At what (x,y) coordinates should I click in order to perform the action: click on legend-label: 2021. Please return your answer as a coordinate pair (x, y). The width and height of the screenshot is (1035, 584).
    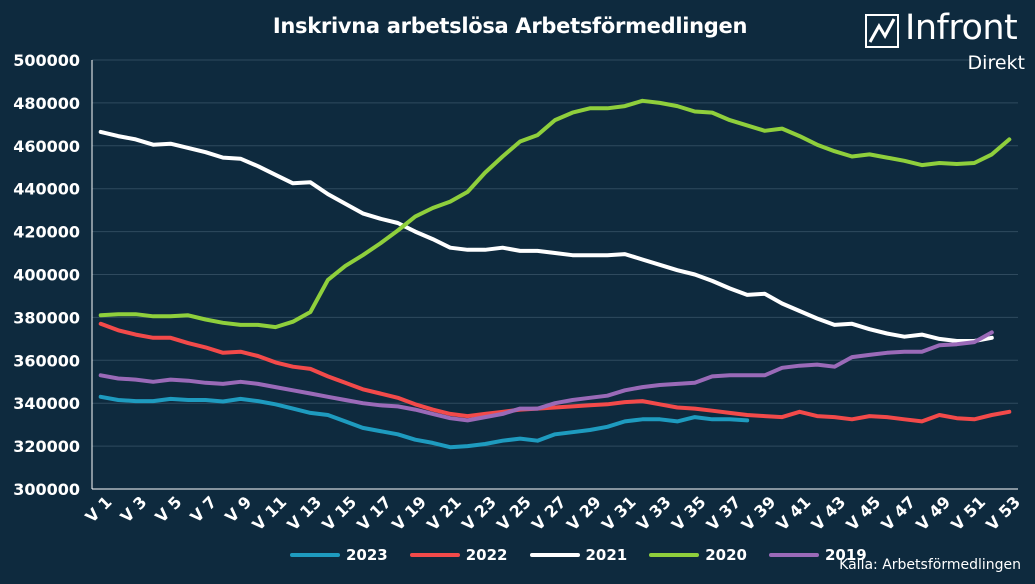
    Looking at the image, I should click on (606, 555).